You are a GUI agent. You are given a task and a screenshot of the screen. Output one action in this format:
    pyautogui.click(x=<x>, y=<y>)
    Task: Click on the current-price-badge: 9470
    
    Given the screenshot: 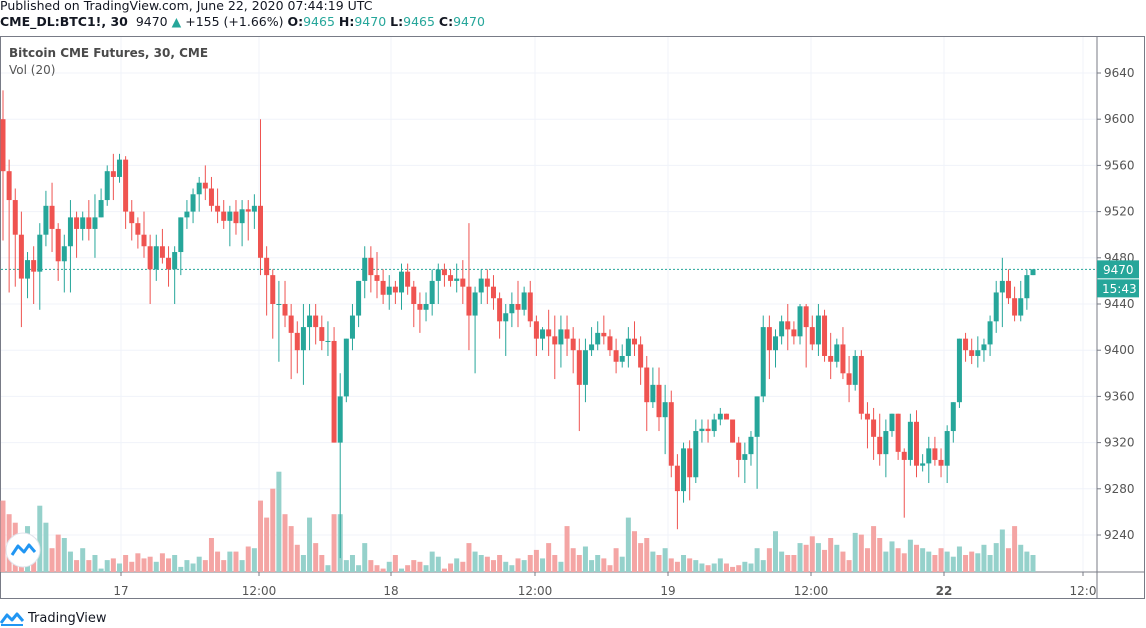 What is the action you would take?
    pyautogui.click(x=1118, y=269)
    